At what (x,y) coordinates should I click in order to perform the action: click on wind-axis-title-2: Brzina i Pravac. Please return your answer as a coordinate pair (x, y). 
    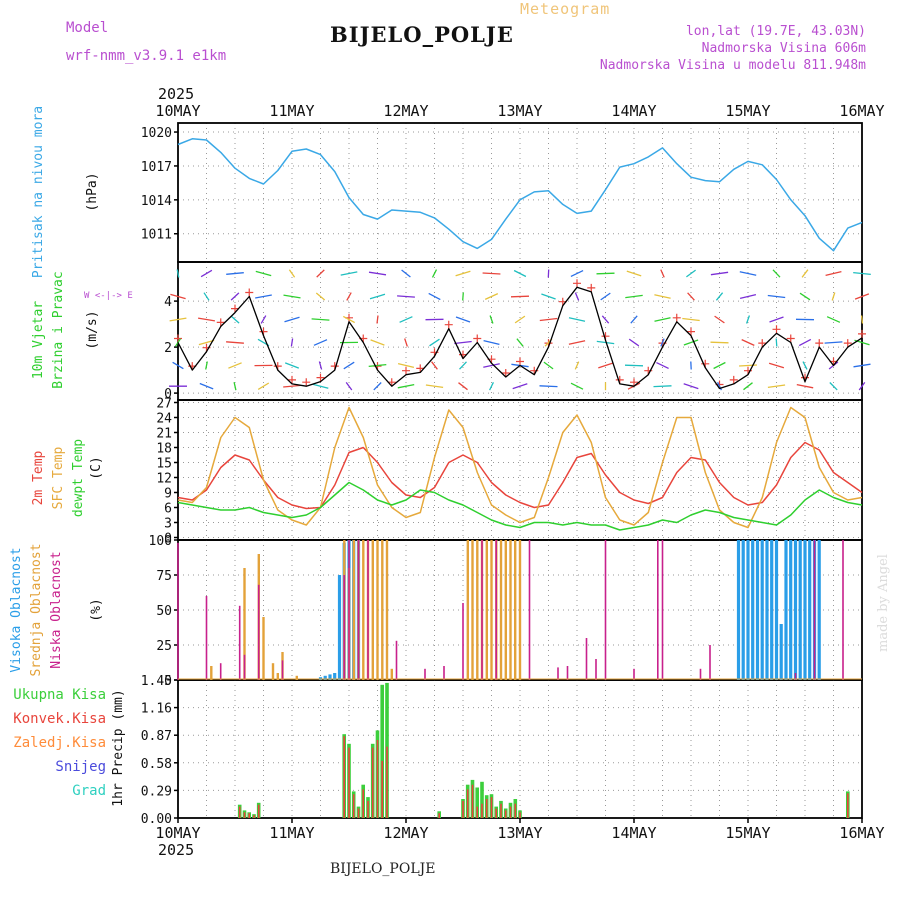
    Looking at the image, I should click on (58, 329).